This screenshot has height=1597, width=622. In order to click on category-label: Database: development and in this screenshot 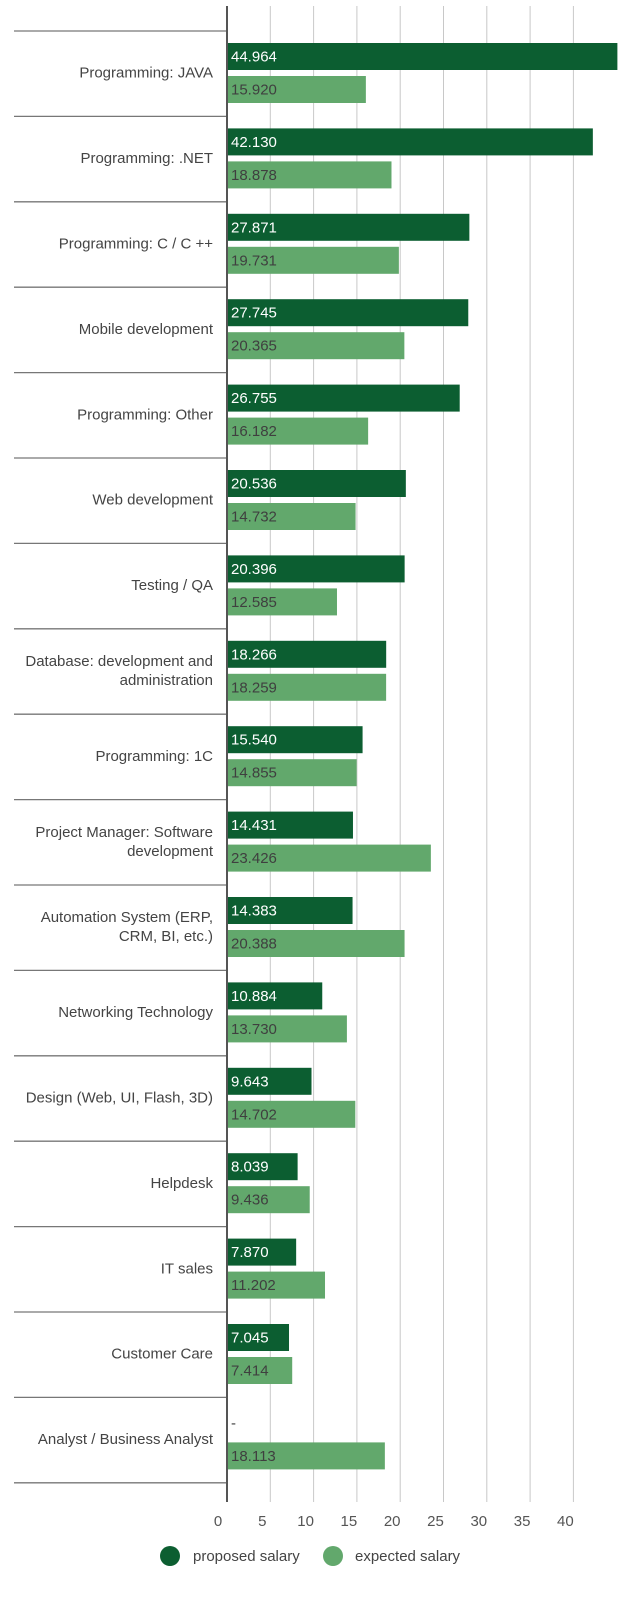, I will do `click(119, 661)`.